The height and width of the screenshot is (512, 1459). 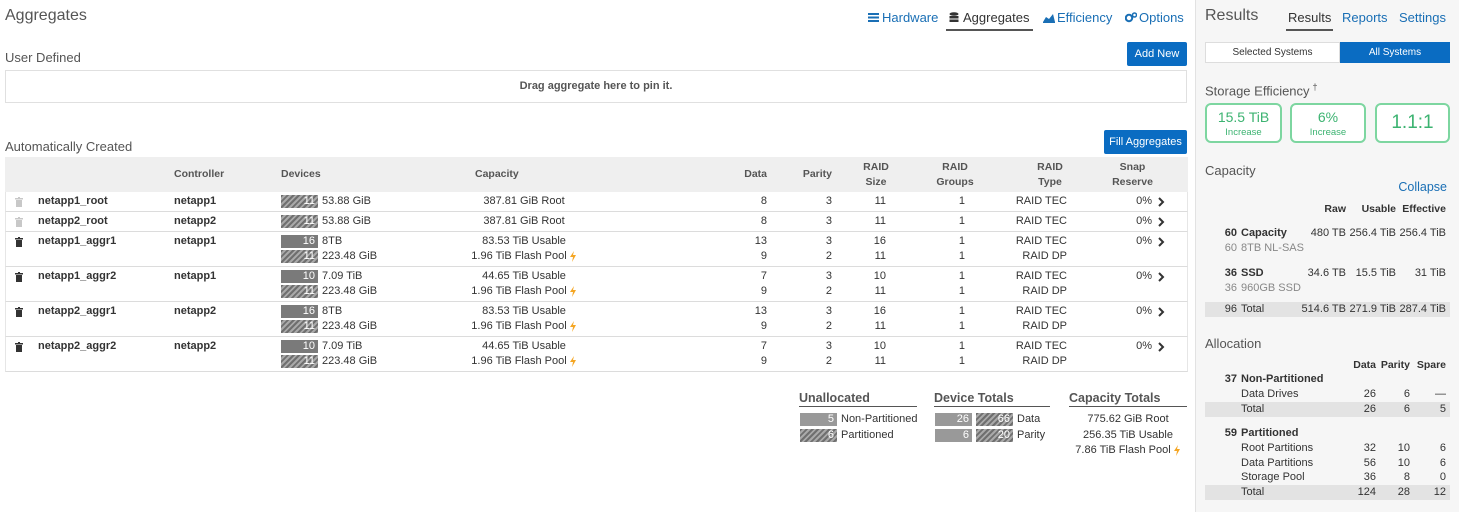 I want to click on drive-type: Capacity, so click(x=1264, y=233).